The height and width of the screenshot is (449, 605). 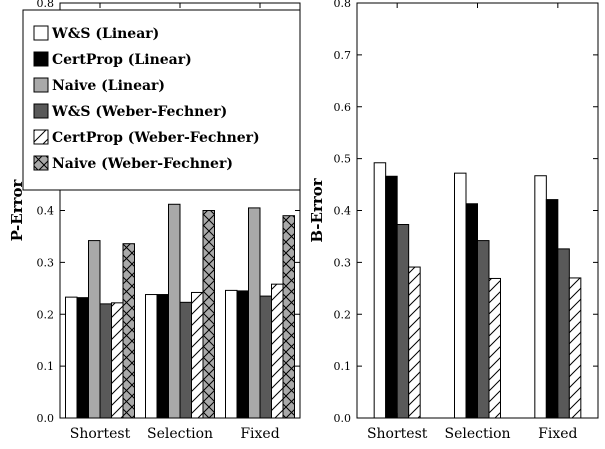 What do you see at coordinates (343, 55) in the screenshot?
I see `y-tick-label: 0.7` at bounding box center [343, 55].